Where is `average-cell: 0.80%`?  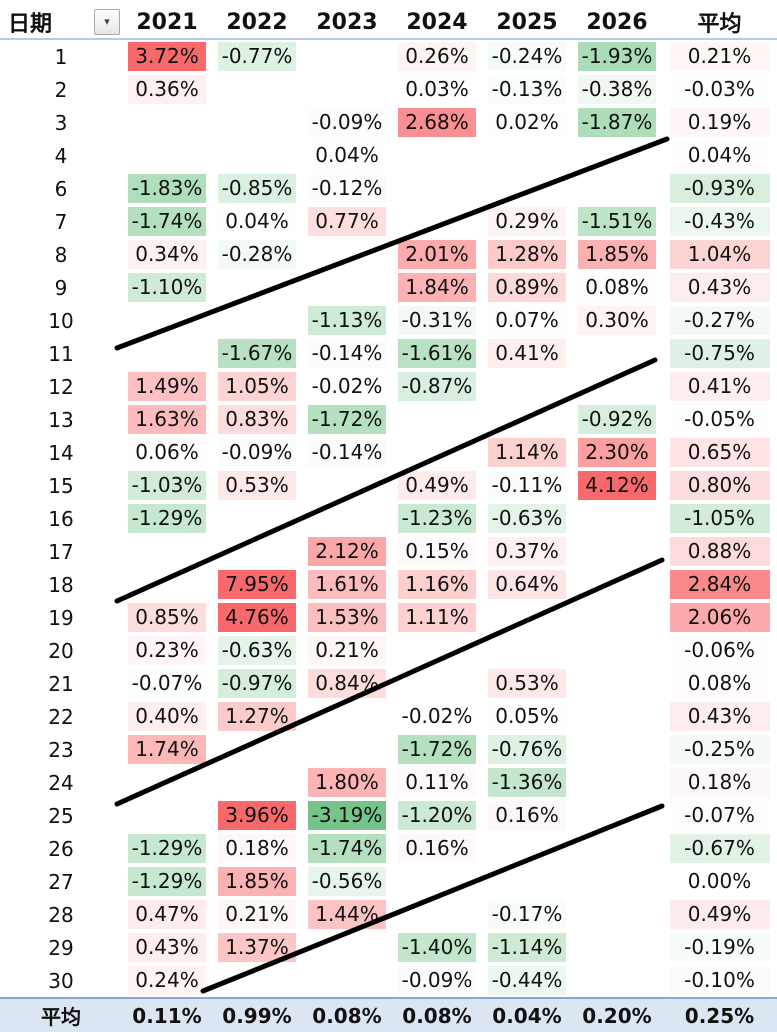 average-cell: 0.80% is located at coordinates (719, 485).